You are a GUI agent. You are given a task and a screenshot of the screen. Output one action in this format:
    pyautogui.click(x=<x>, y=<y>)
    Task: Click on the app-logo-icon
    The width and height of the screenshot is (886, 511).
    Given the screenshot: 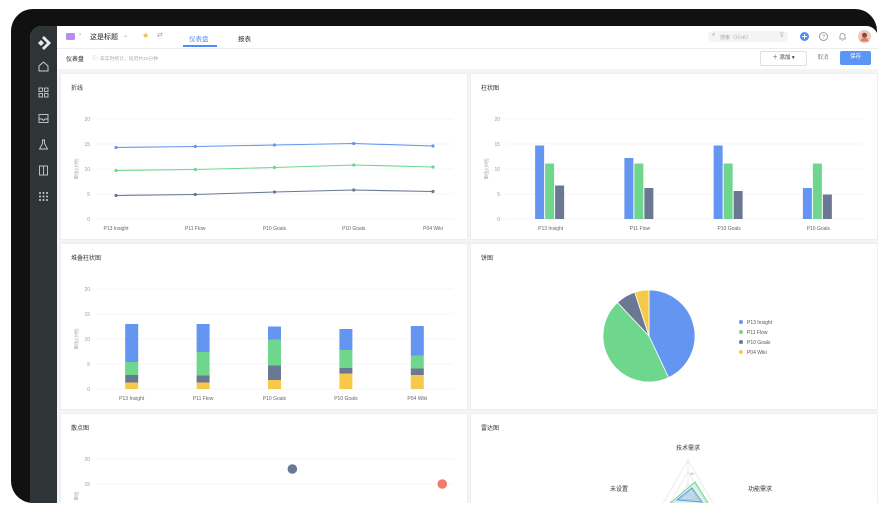 What is the action you would take?
    pyautogui.click(x=44, y=43)
    